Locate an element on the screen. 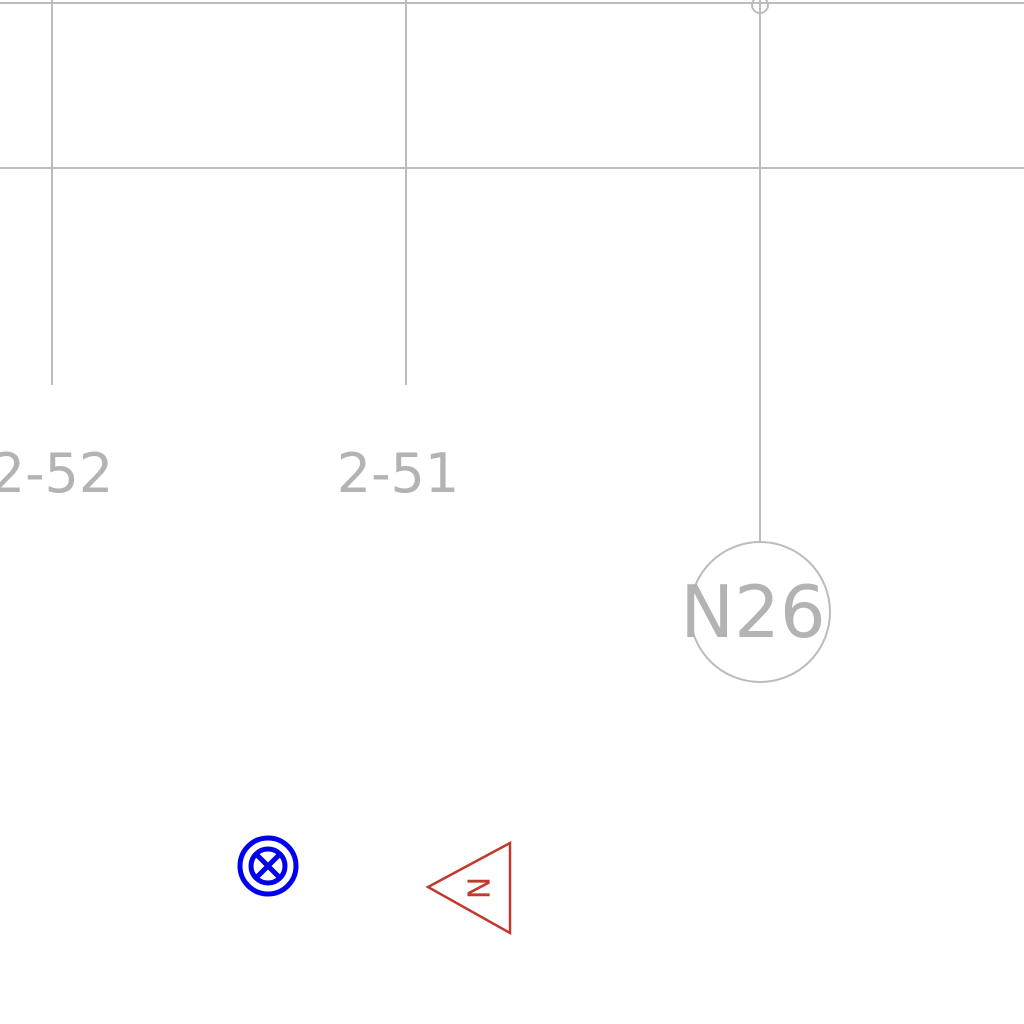 This screenshot has width=1024, height=1024. crossed-circle-icon is located at coordinates (268, 866).